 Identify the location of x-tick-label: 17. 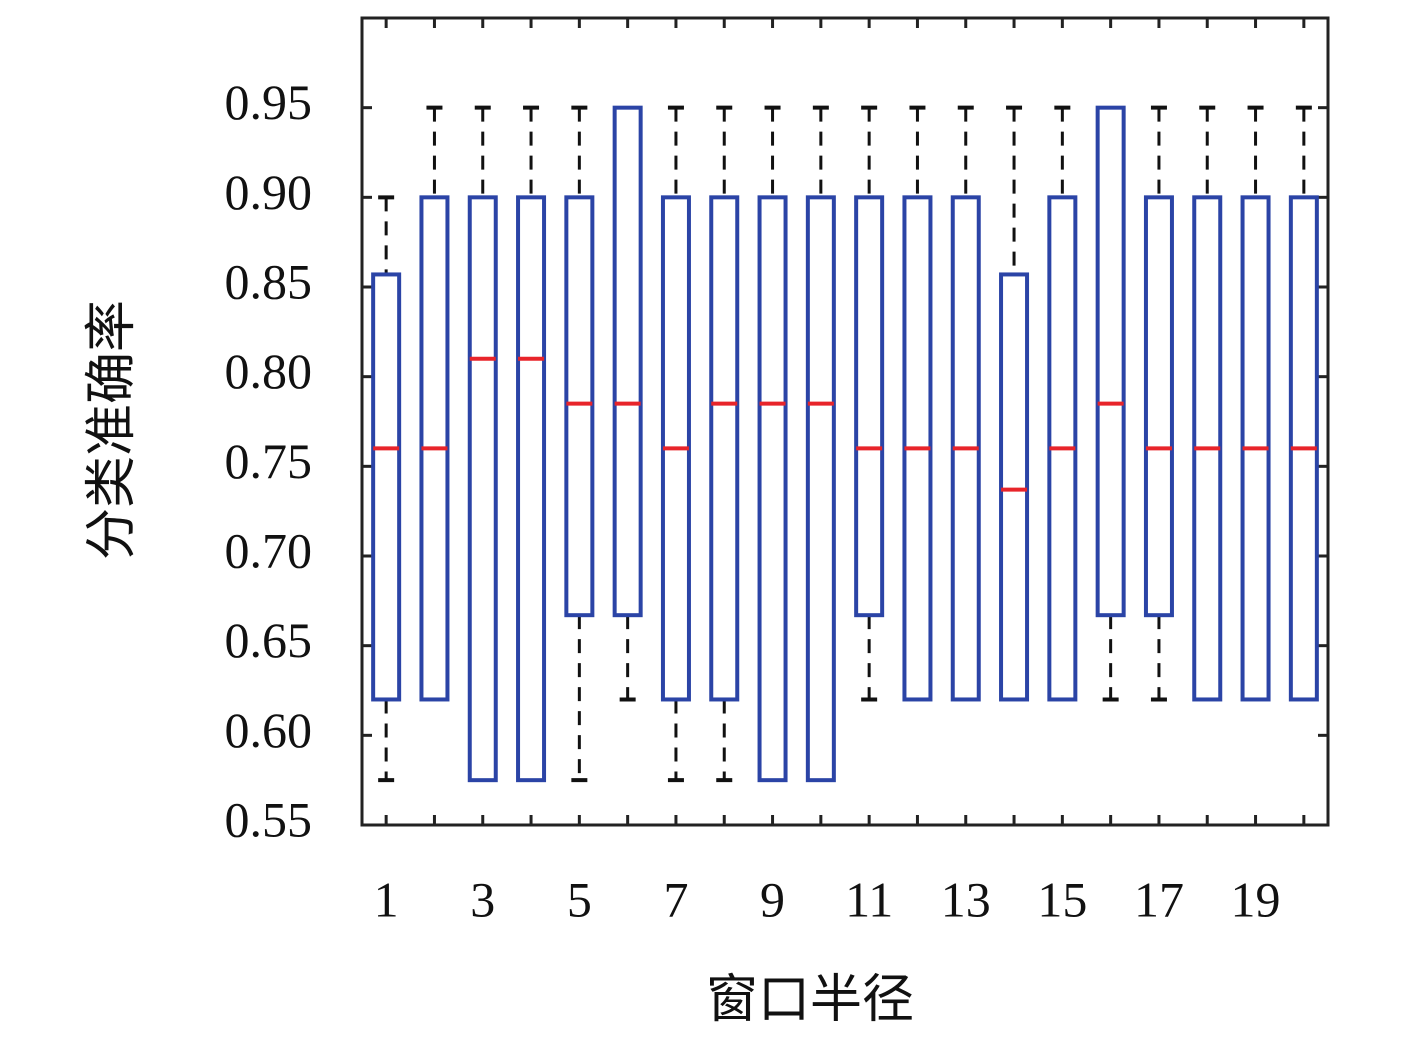
(1159, 899).